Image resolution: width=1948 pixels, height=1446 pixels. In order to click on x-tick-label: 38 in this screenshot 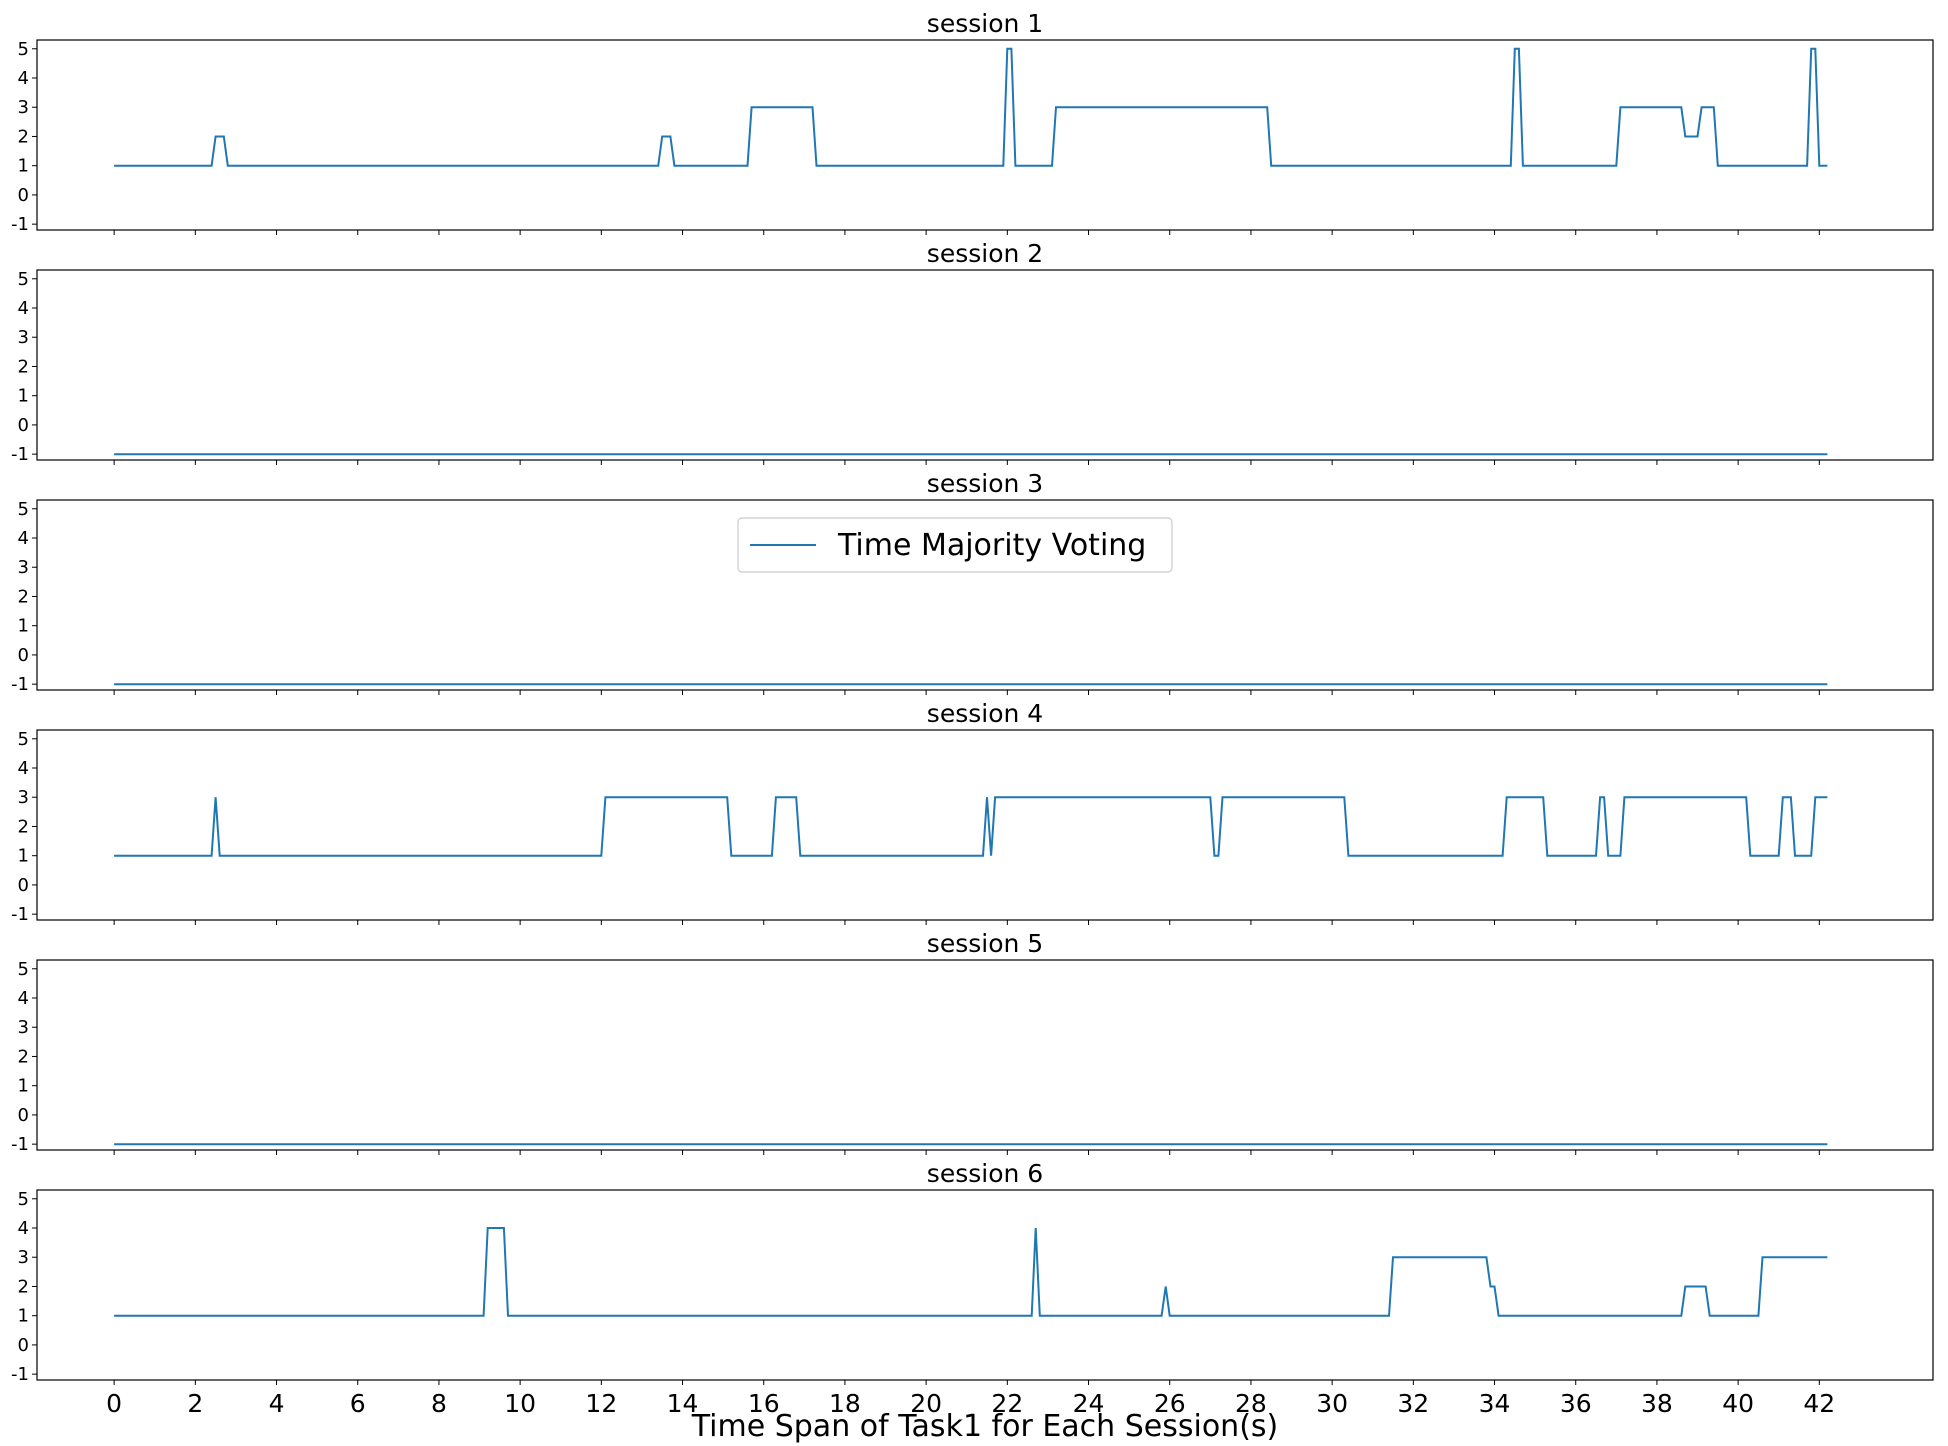, I will do `click(1657, 1403)`.